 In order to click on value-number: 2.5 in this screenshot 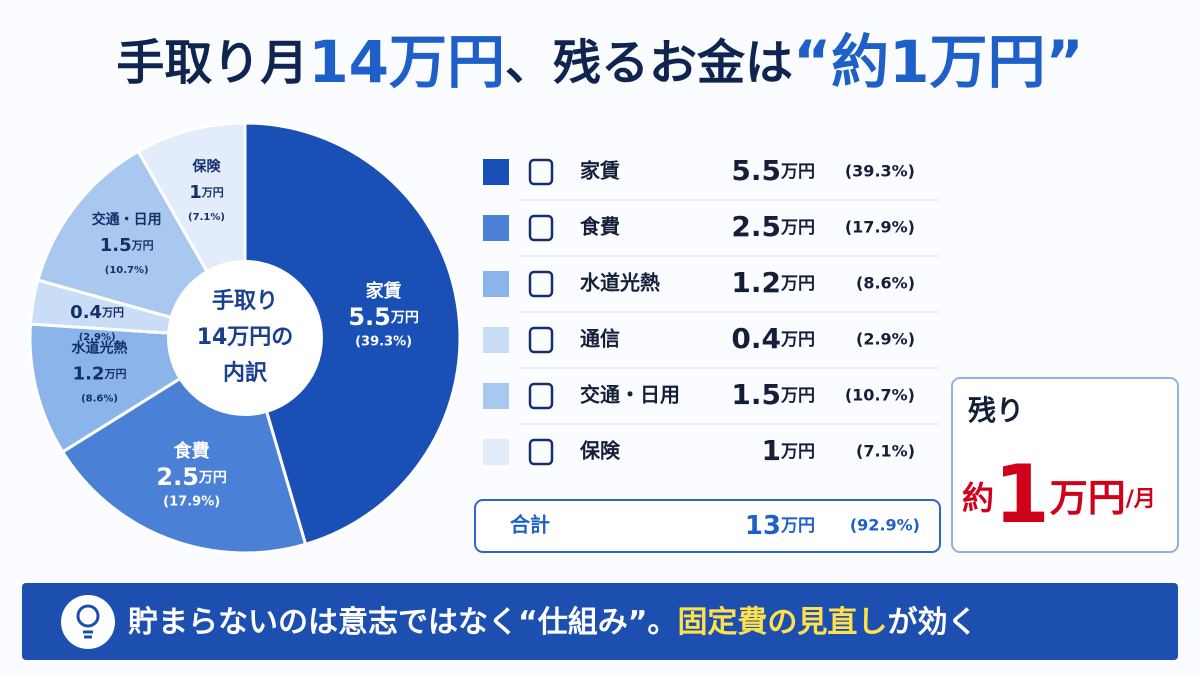, I will do `click(756, 226)`.